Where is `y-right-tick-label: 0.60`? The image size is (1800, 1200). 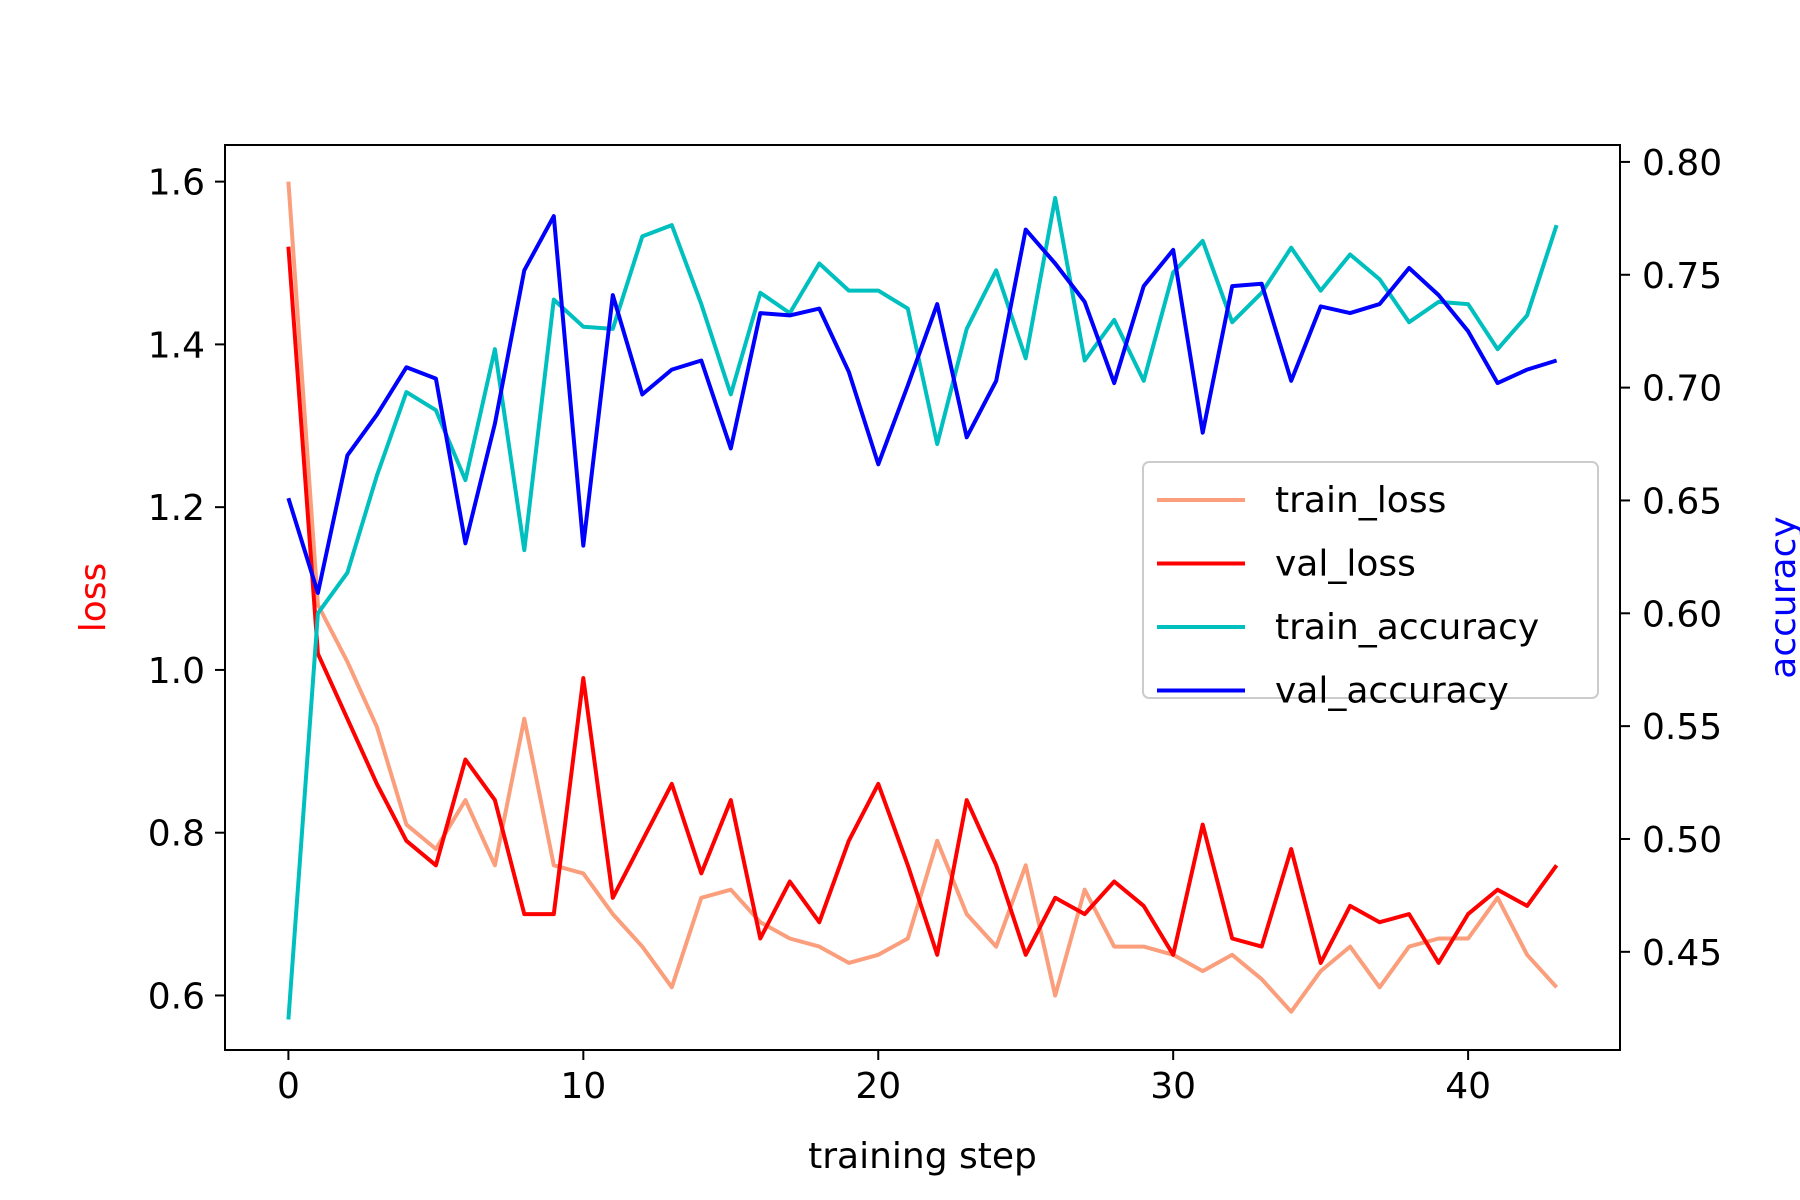 y-right-tick-label: 0.60 is located at coordinates (1682, 614).